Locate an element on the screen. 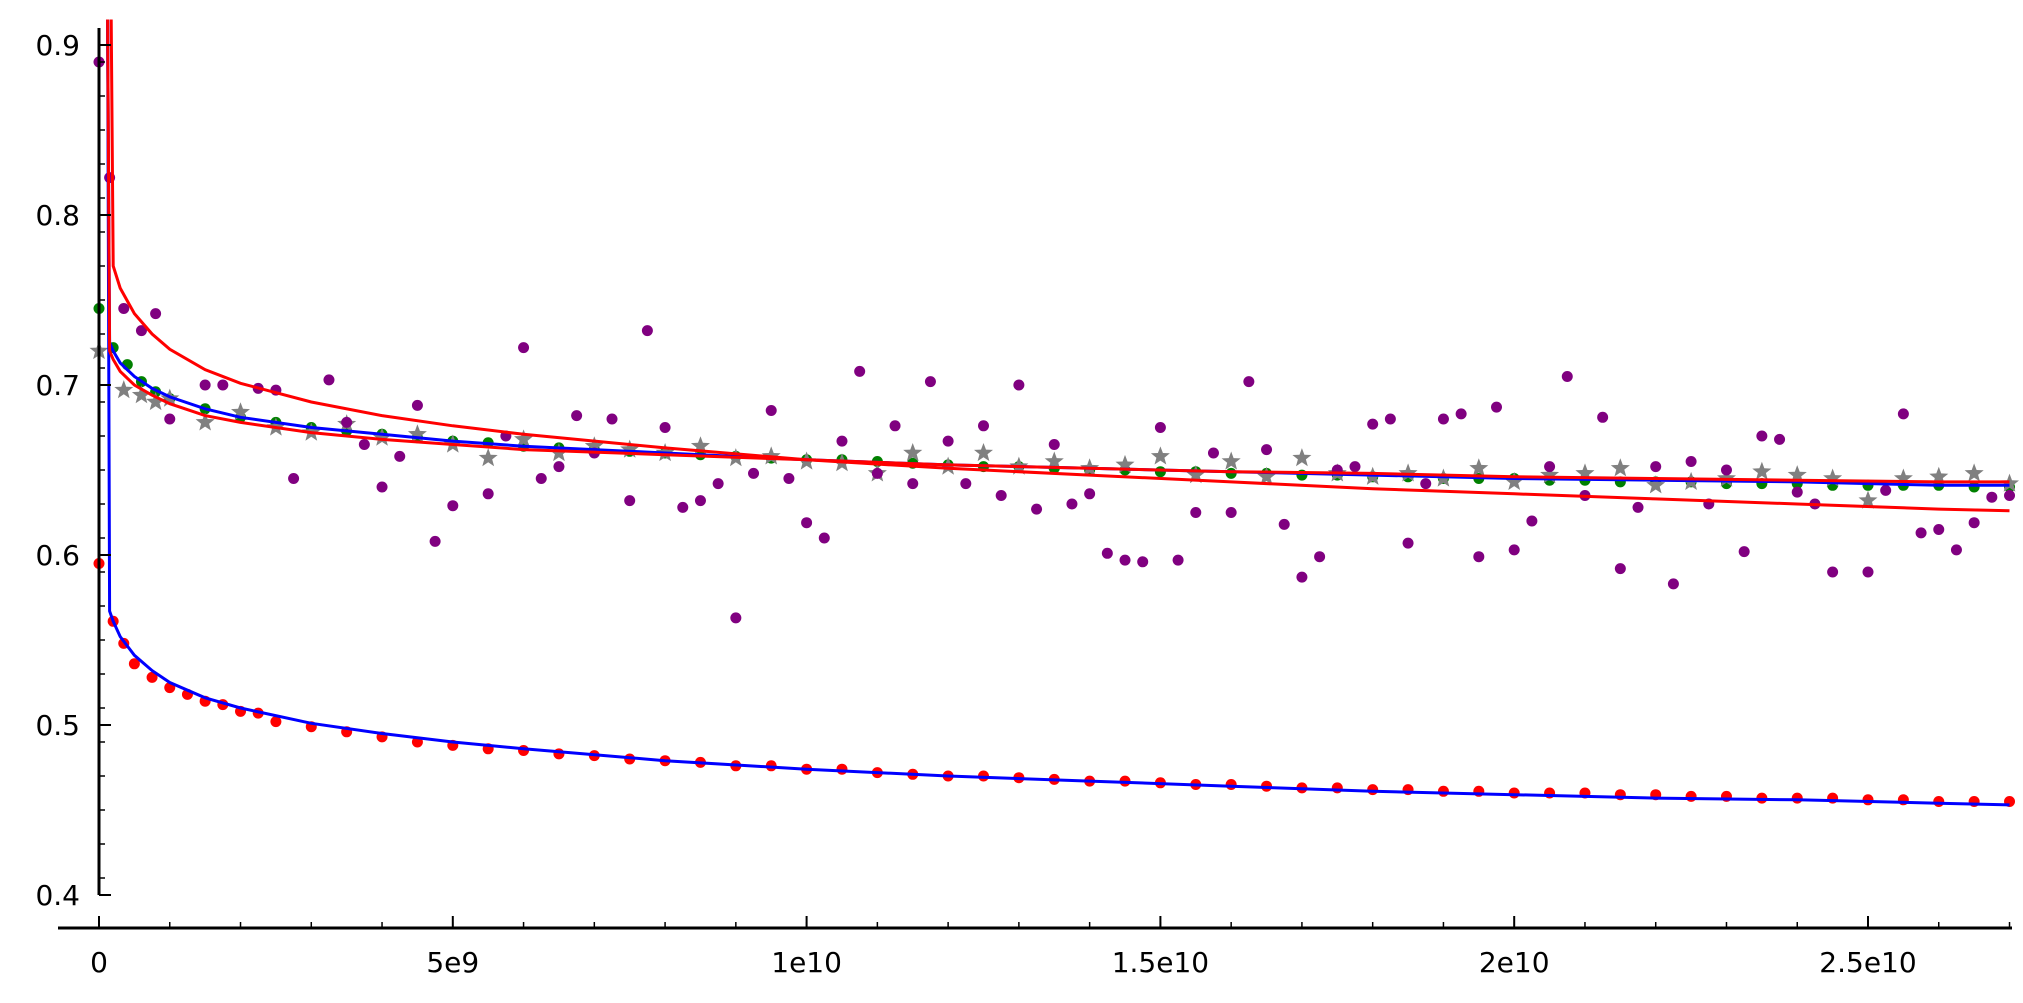 This screenshot has width=2023, height=1003. green-point is located at coordinates (1160, 472).